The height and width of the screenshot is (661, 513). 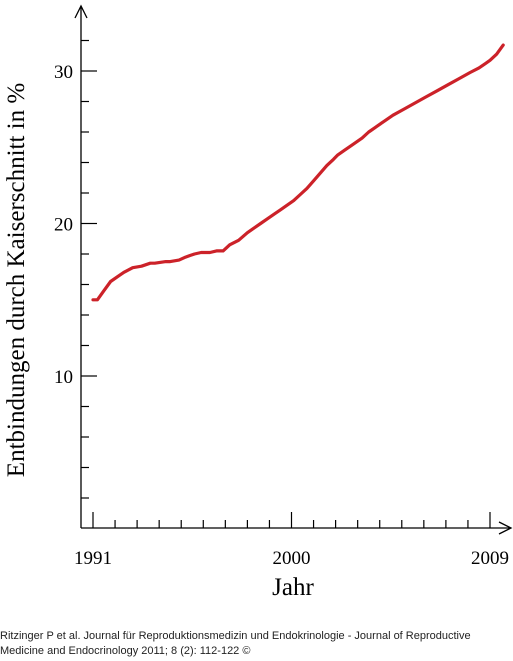 What do you see at coordinates (63, 377) in the screenshot?
I see `y-tick-label: 10` at bounding box center [63, 377].